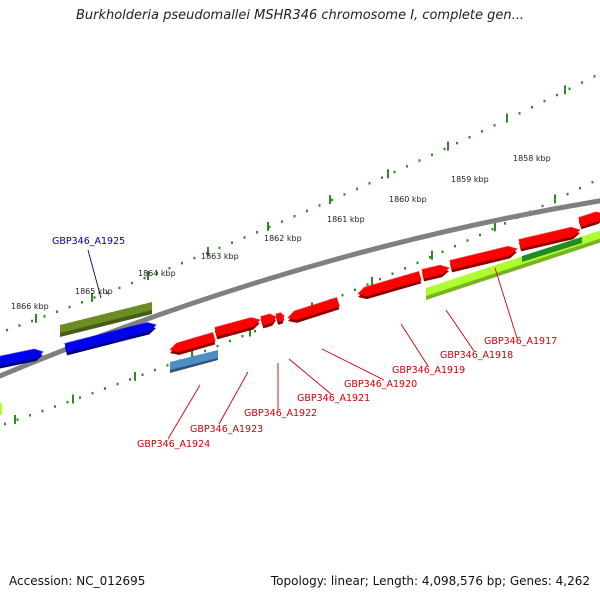 Image resolution: width=600 pixels, height=600 pixels. What do you see at coordinates (520, 307) in the screenshot?
I see `gene-callout: GBP346_A1917` at bounding box center [520, 307].